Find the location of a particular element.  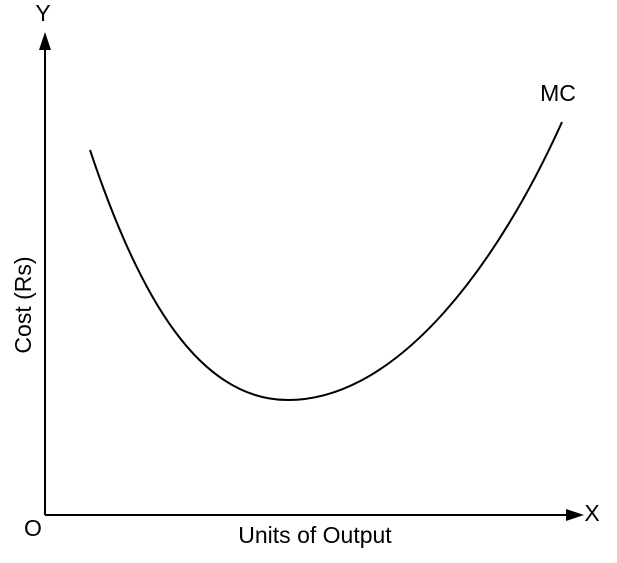

curve-label: MC is located at coordinates (558, 93).